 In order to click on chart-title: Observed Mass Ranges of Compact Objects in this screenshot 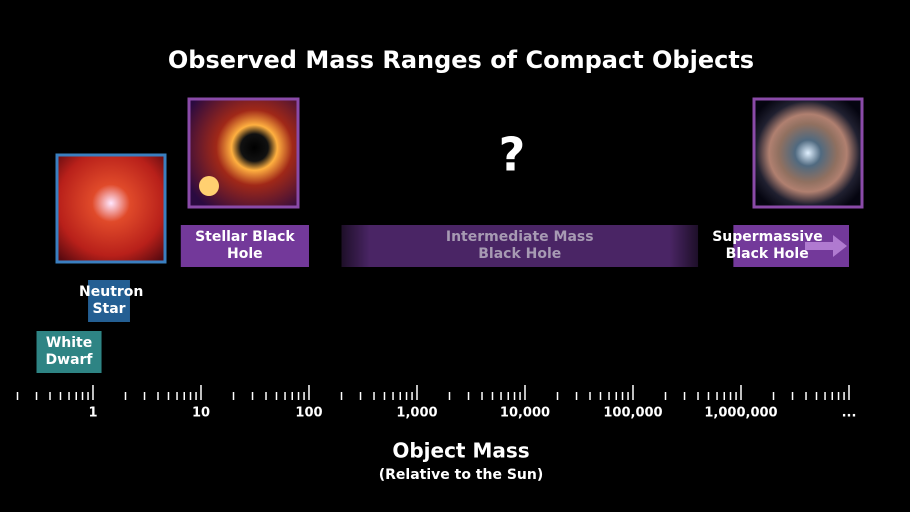, I will do `click(461, 60)`.